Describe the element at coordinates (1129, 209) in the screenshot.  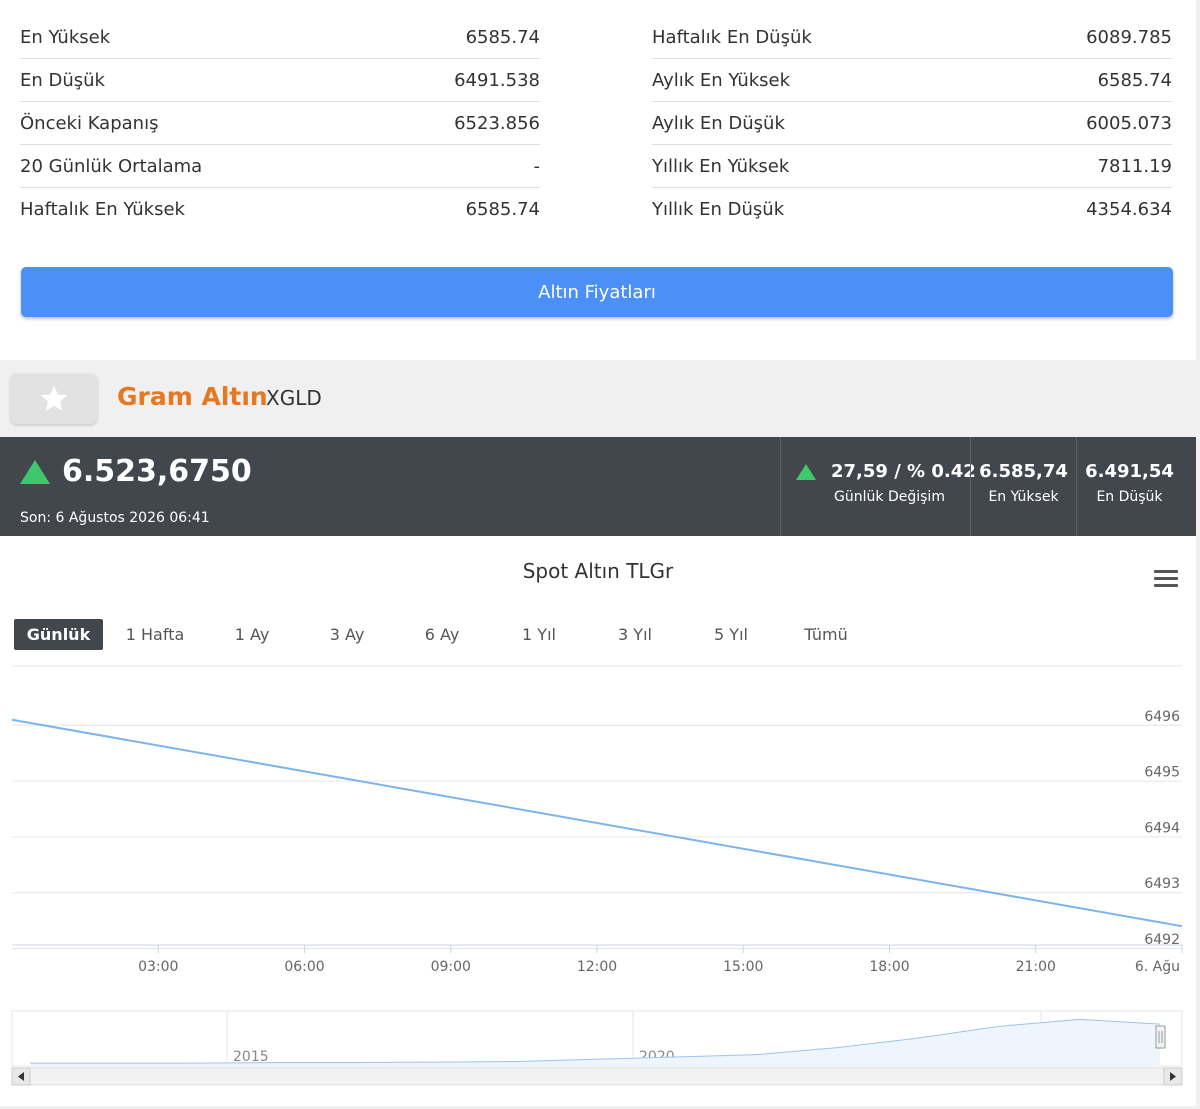
I see `stat-value: 4354.634` at that location.